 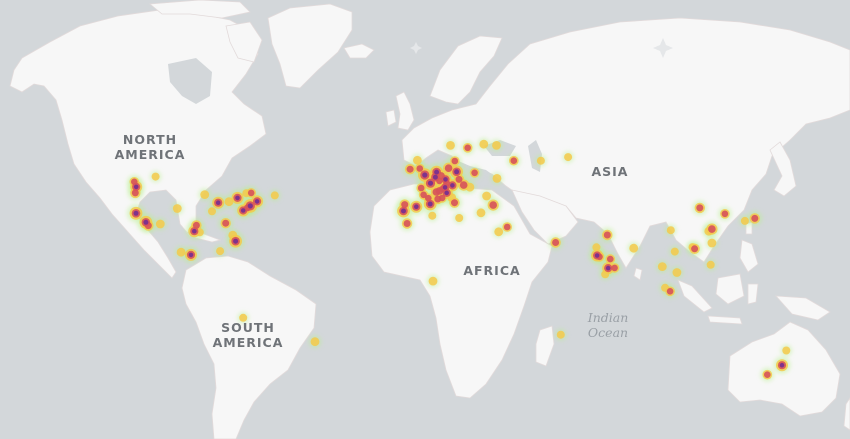 I want to click on scandinavia-shape, so click(x=466, y=70).